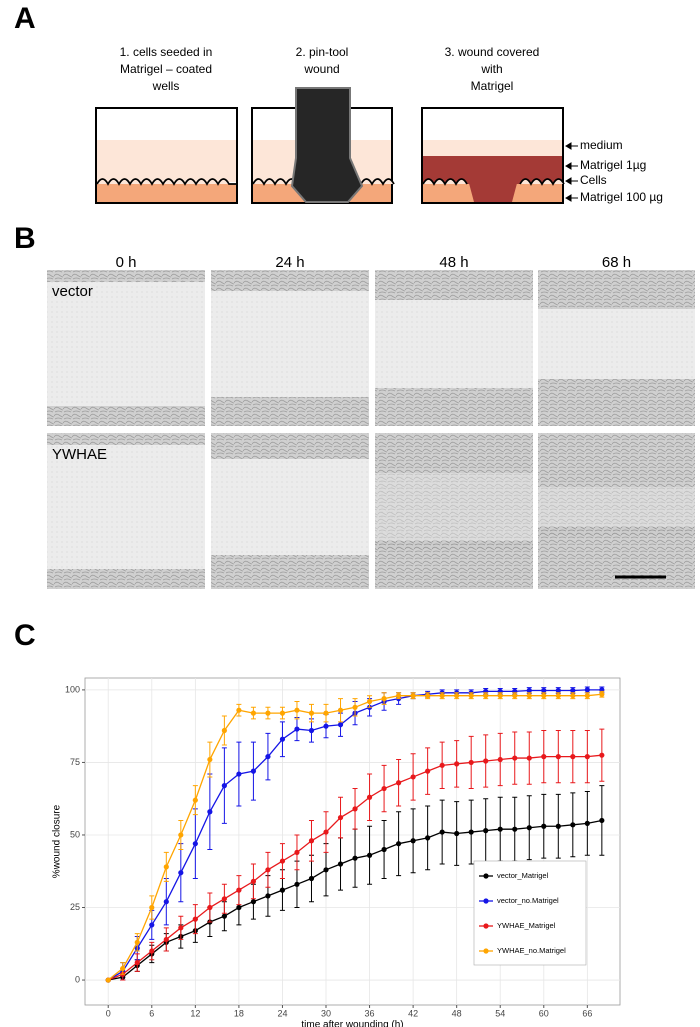 This screenshot has width=700, height=1027. Describe the element at coordinates (593, 180) in the screenshot. I see `layer-label: Cells` at that location.